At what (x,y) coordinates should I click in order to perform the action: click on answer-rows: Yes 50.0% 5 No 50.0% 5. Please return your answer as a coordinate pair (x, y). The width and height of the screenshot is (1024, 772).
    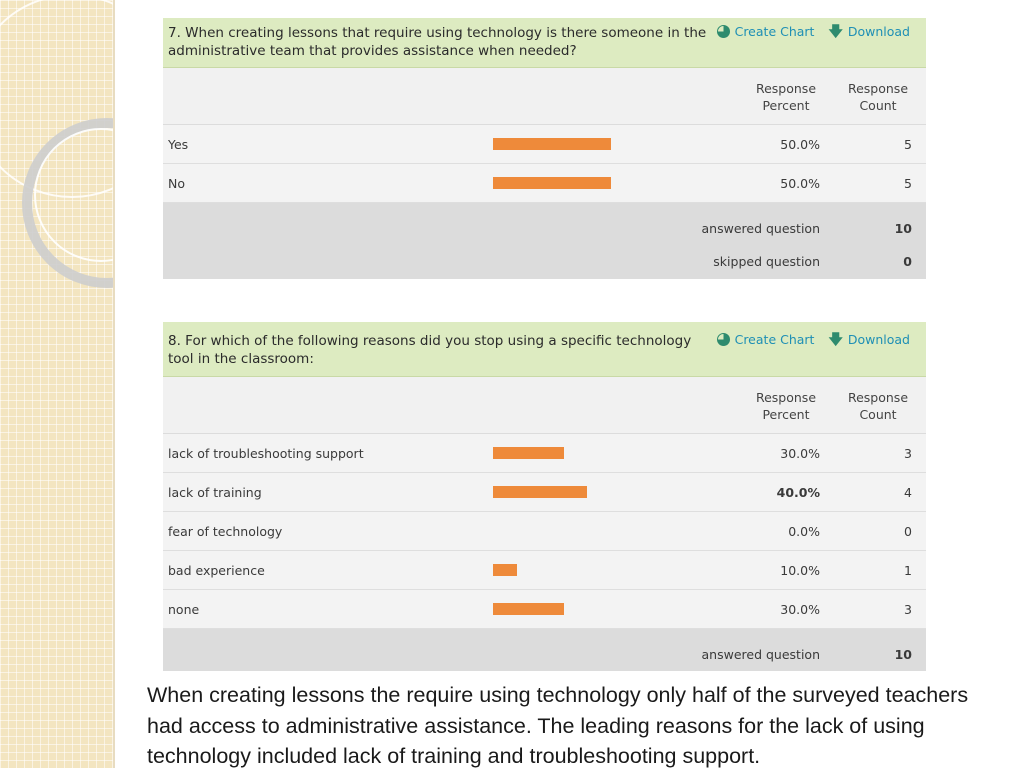
    Looking at the image, I should click on (544, 164).